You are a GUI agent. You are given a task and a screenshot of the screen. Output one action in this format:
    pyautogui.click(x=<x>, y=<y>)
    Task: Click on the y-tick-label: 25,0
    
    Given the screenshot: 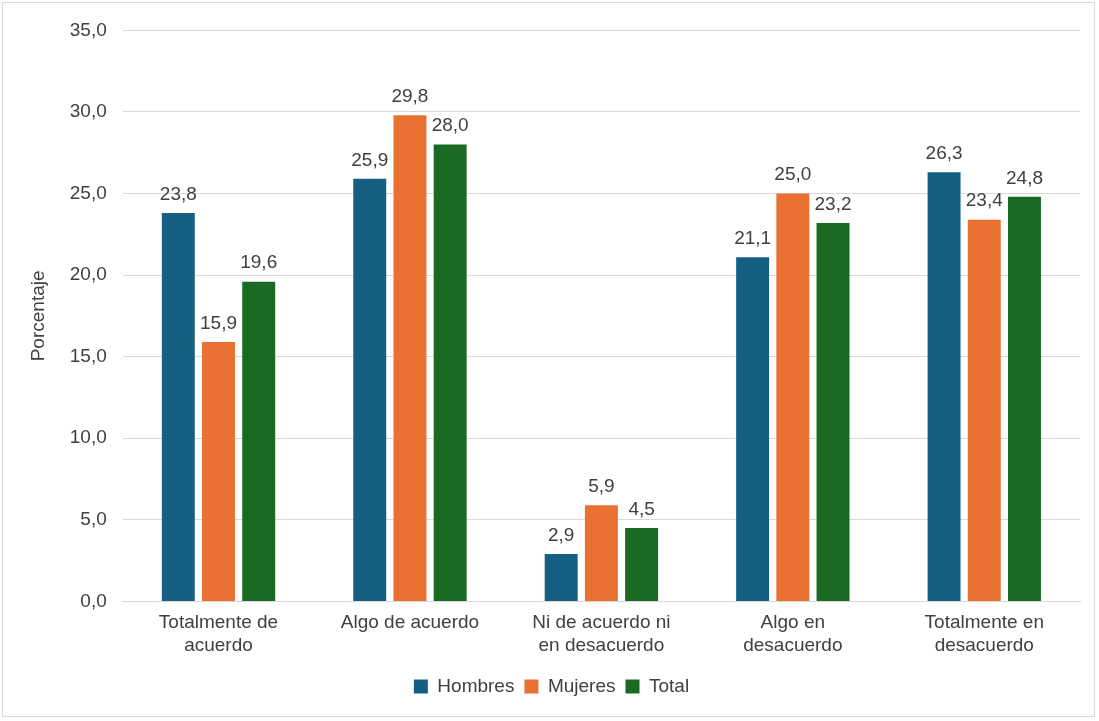 What is the action you would take?
    pyautogui.click(x=88, y=192)
    